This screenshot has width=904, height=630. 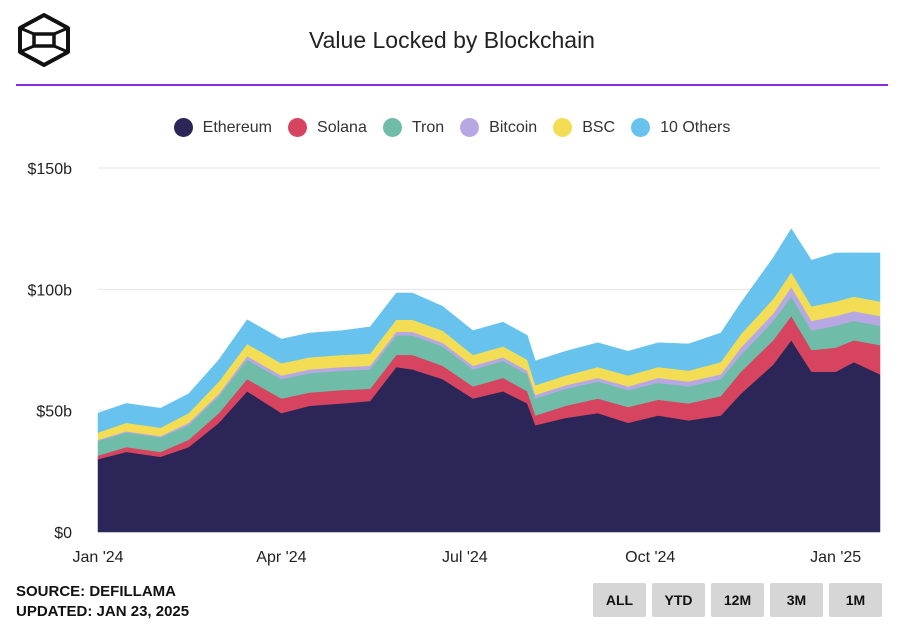 What do you see at coordinates (678, 600) in the screenshot?
I see `range-button-ytd: YTD` at bounding box center [678, 600].